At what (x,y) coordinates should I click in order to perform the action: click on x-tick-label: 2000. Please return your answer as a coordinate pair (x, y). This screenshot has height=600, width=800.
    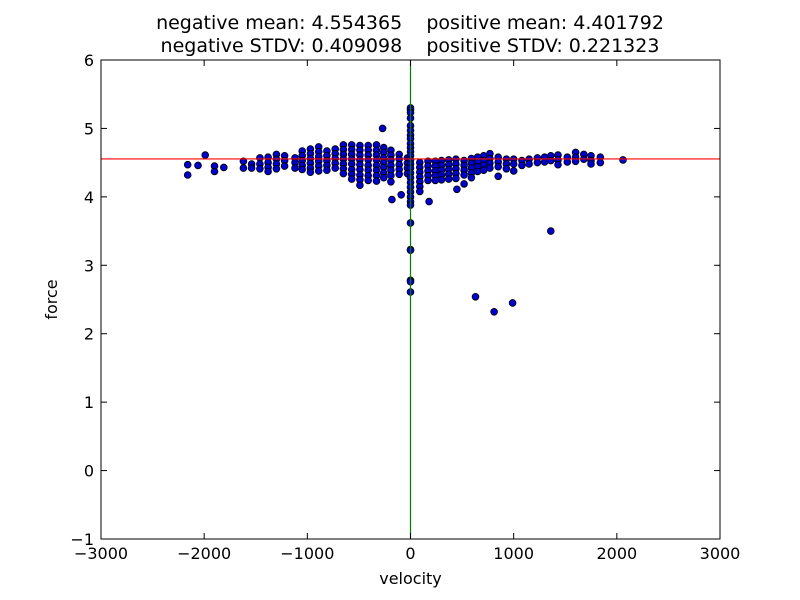
    Looking at the image, I should click on (616, 553).